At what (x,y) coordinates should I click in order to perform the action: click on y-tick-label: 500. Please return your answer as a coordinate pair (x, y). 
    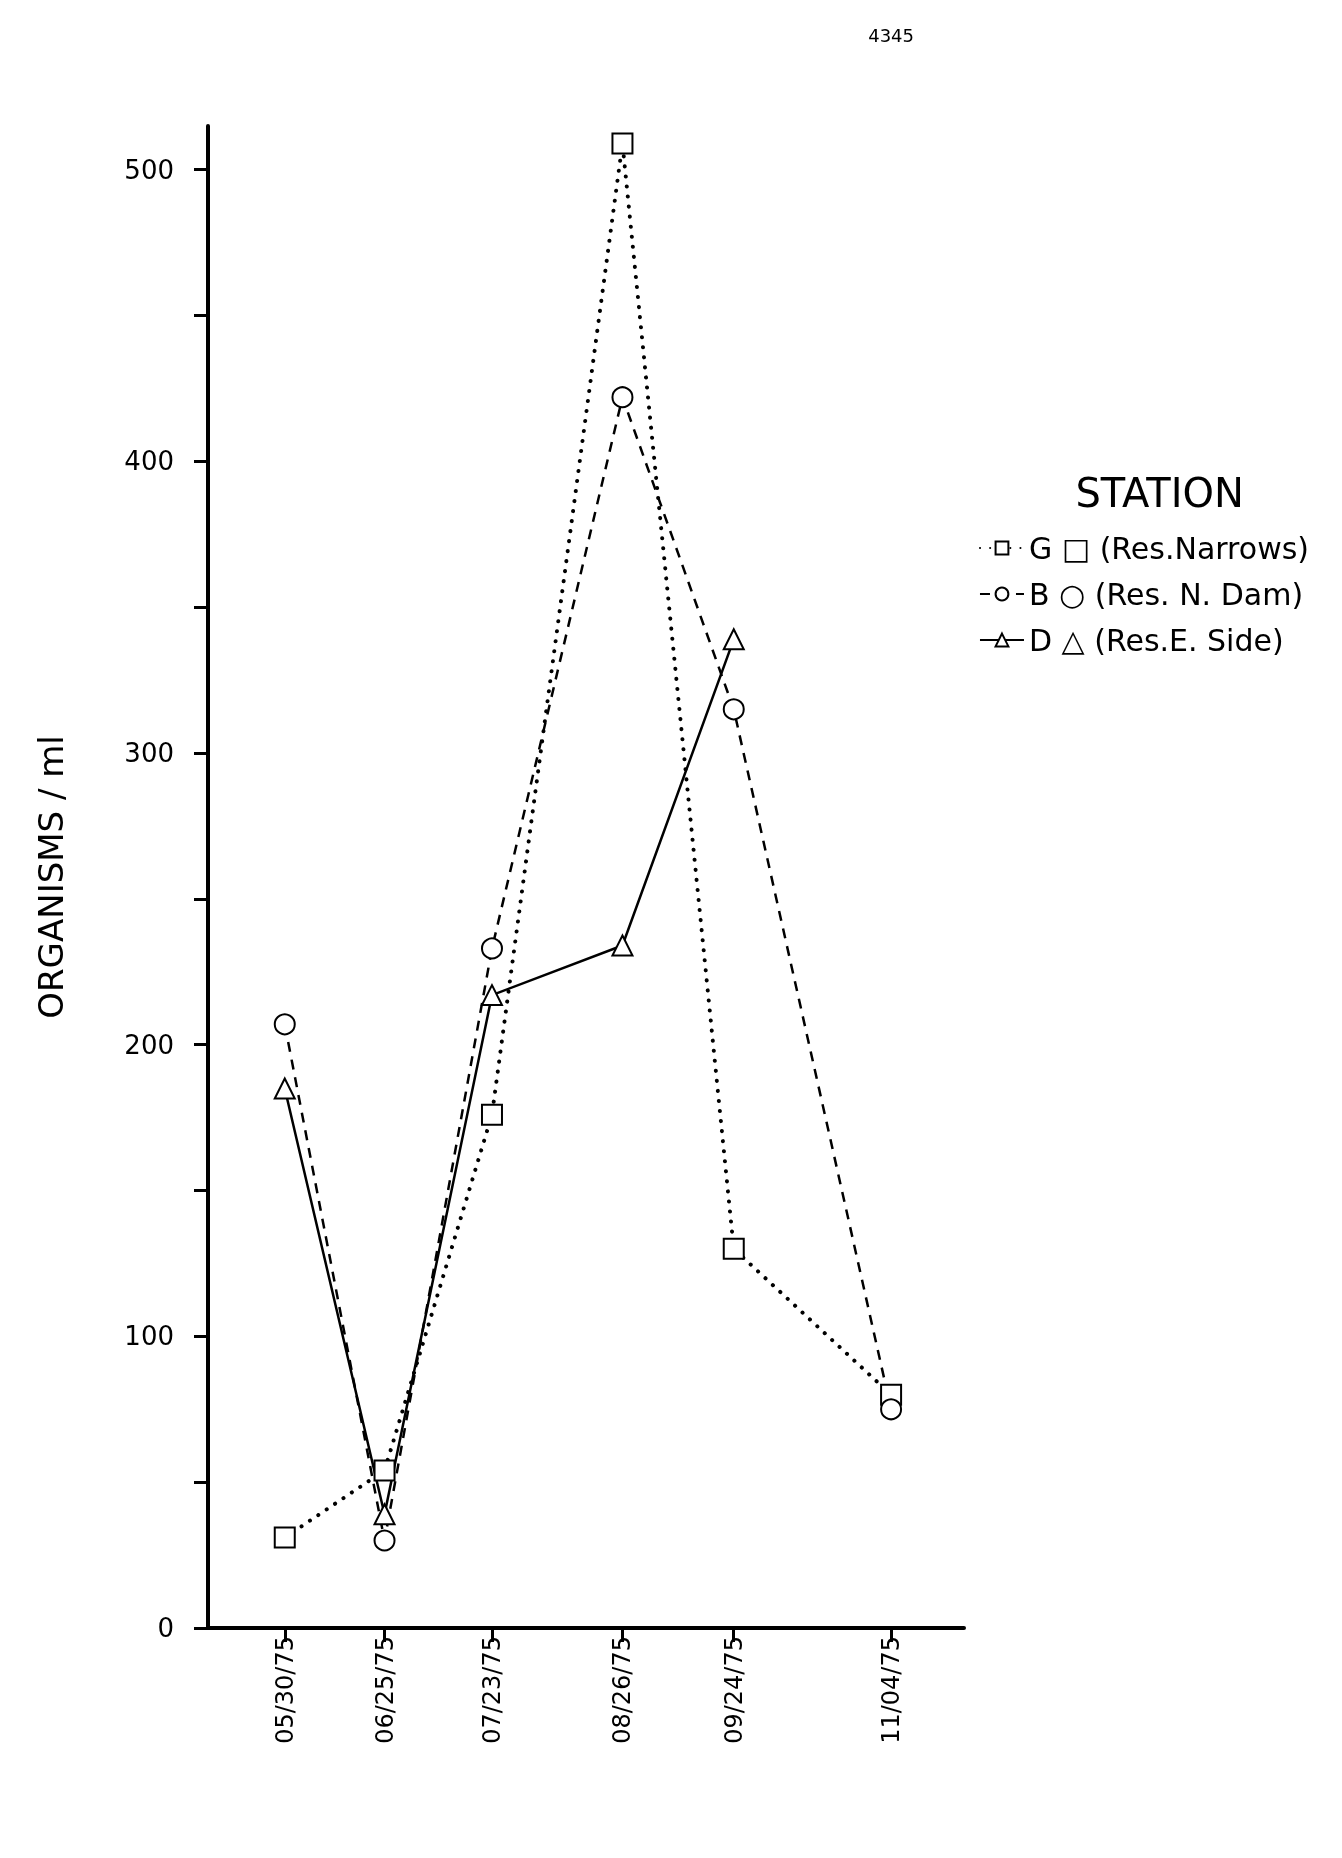
    Looking at the image, I should click on (149, 169).